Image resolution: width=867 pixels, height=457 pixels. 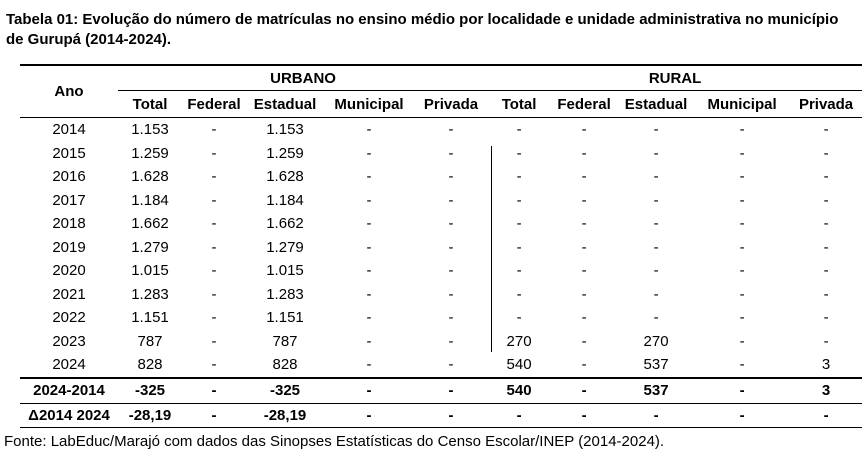 I want to click on header-urbano: URBANO, so click(x=303, y=78).